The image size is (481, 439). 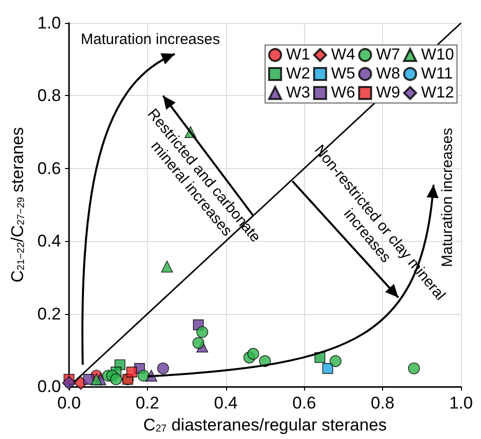 What do you see at coordinates (437, 93) in the screenshot?
I see `legend-label: W12` at bounding box center [437, 93].